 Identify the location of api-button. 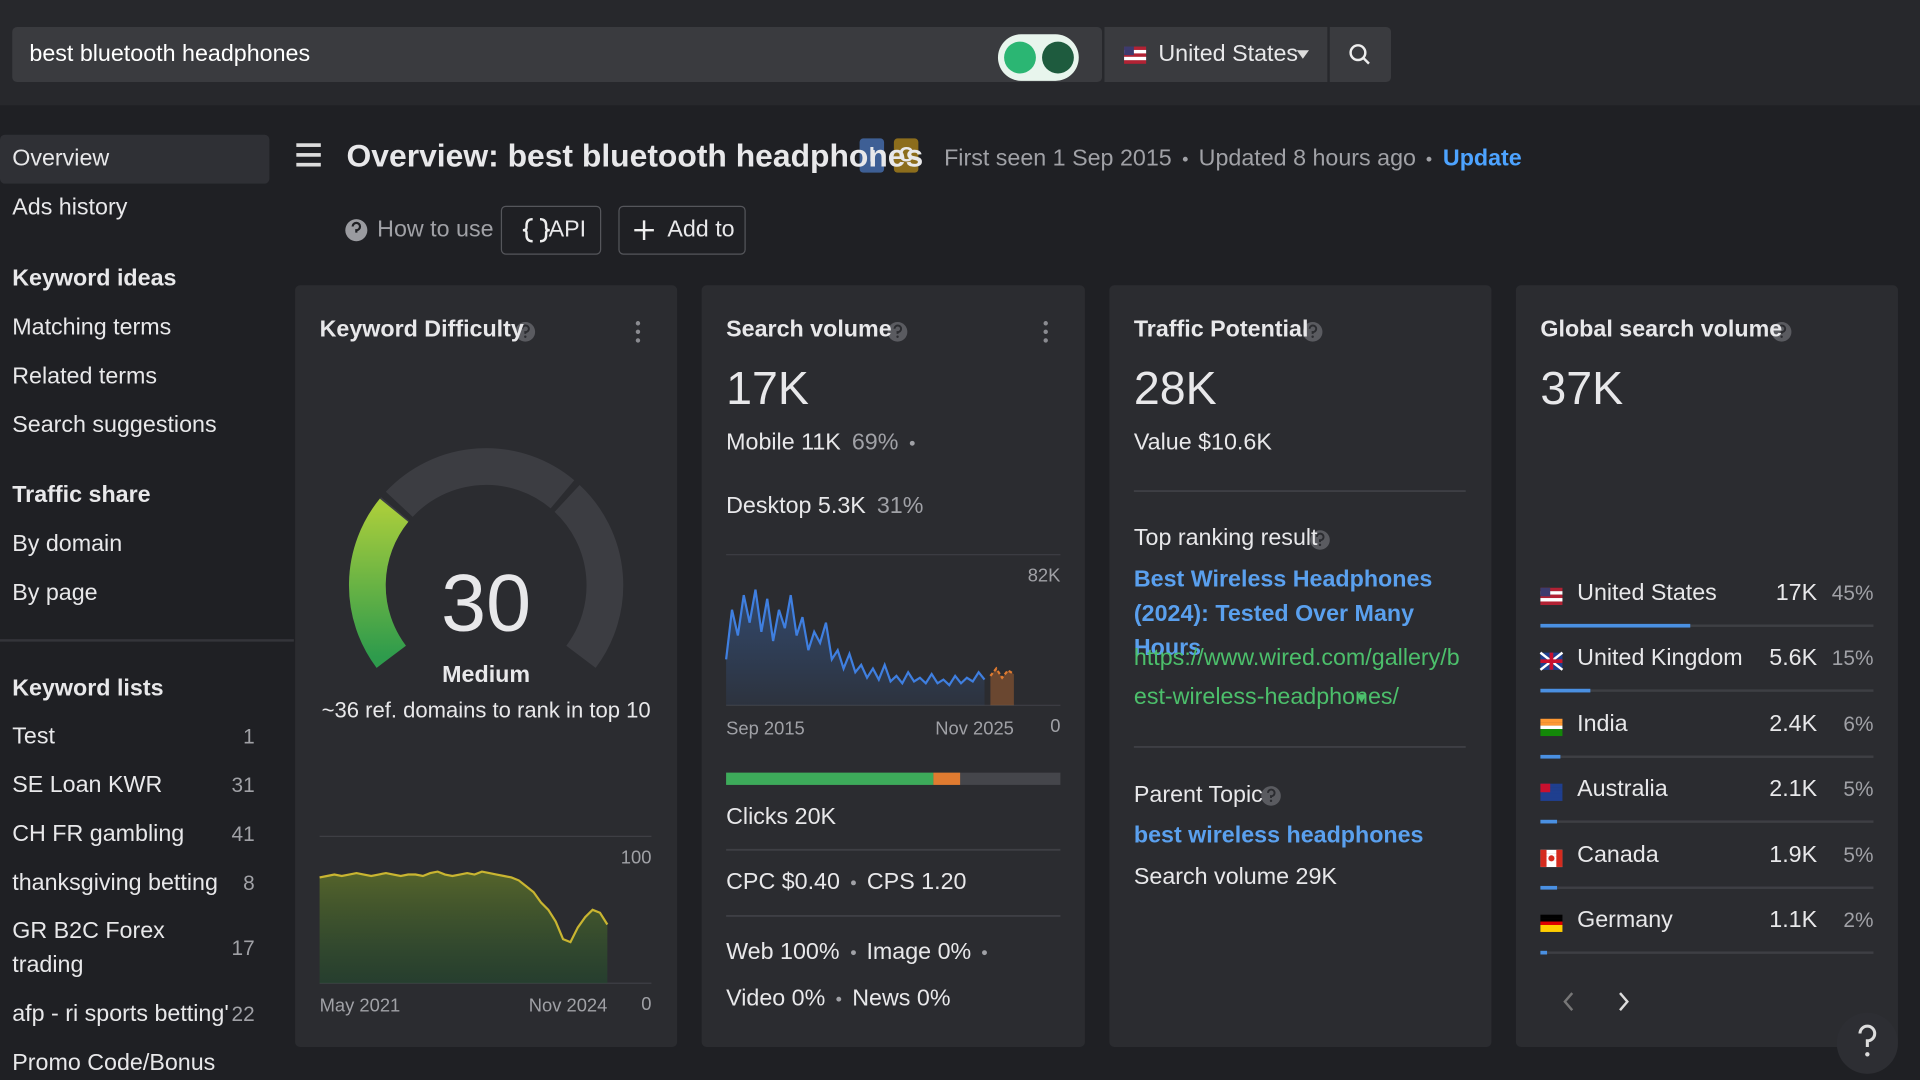
(551, 230).